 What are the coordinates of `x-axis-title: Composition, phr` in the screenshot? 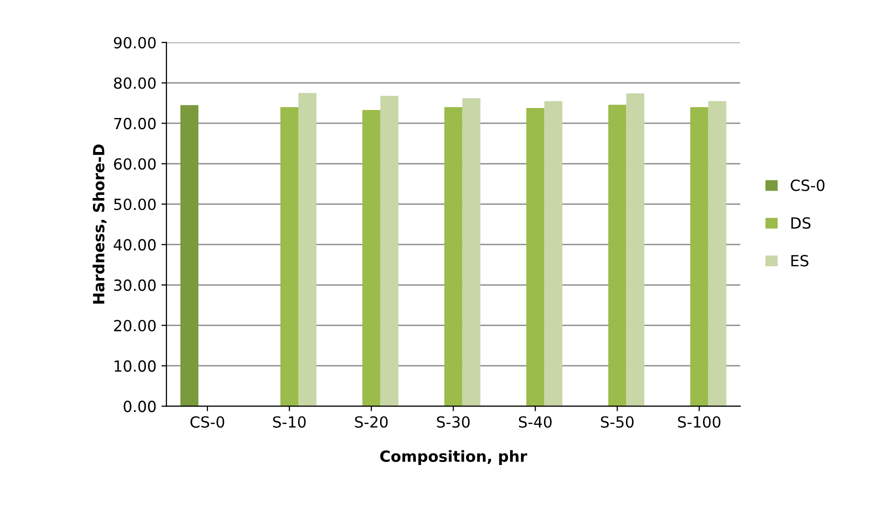 It's located at (454, 457).